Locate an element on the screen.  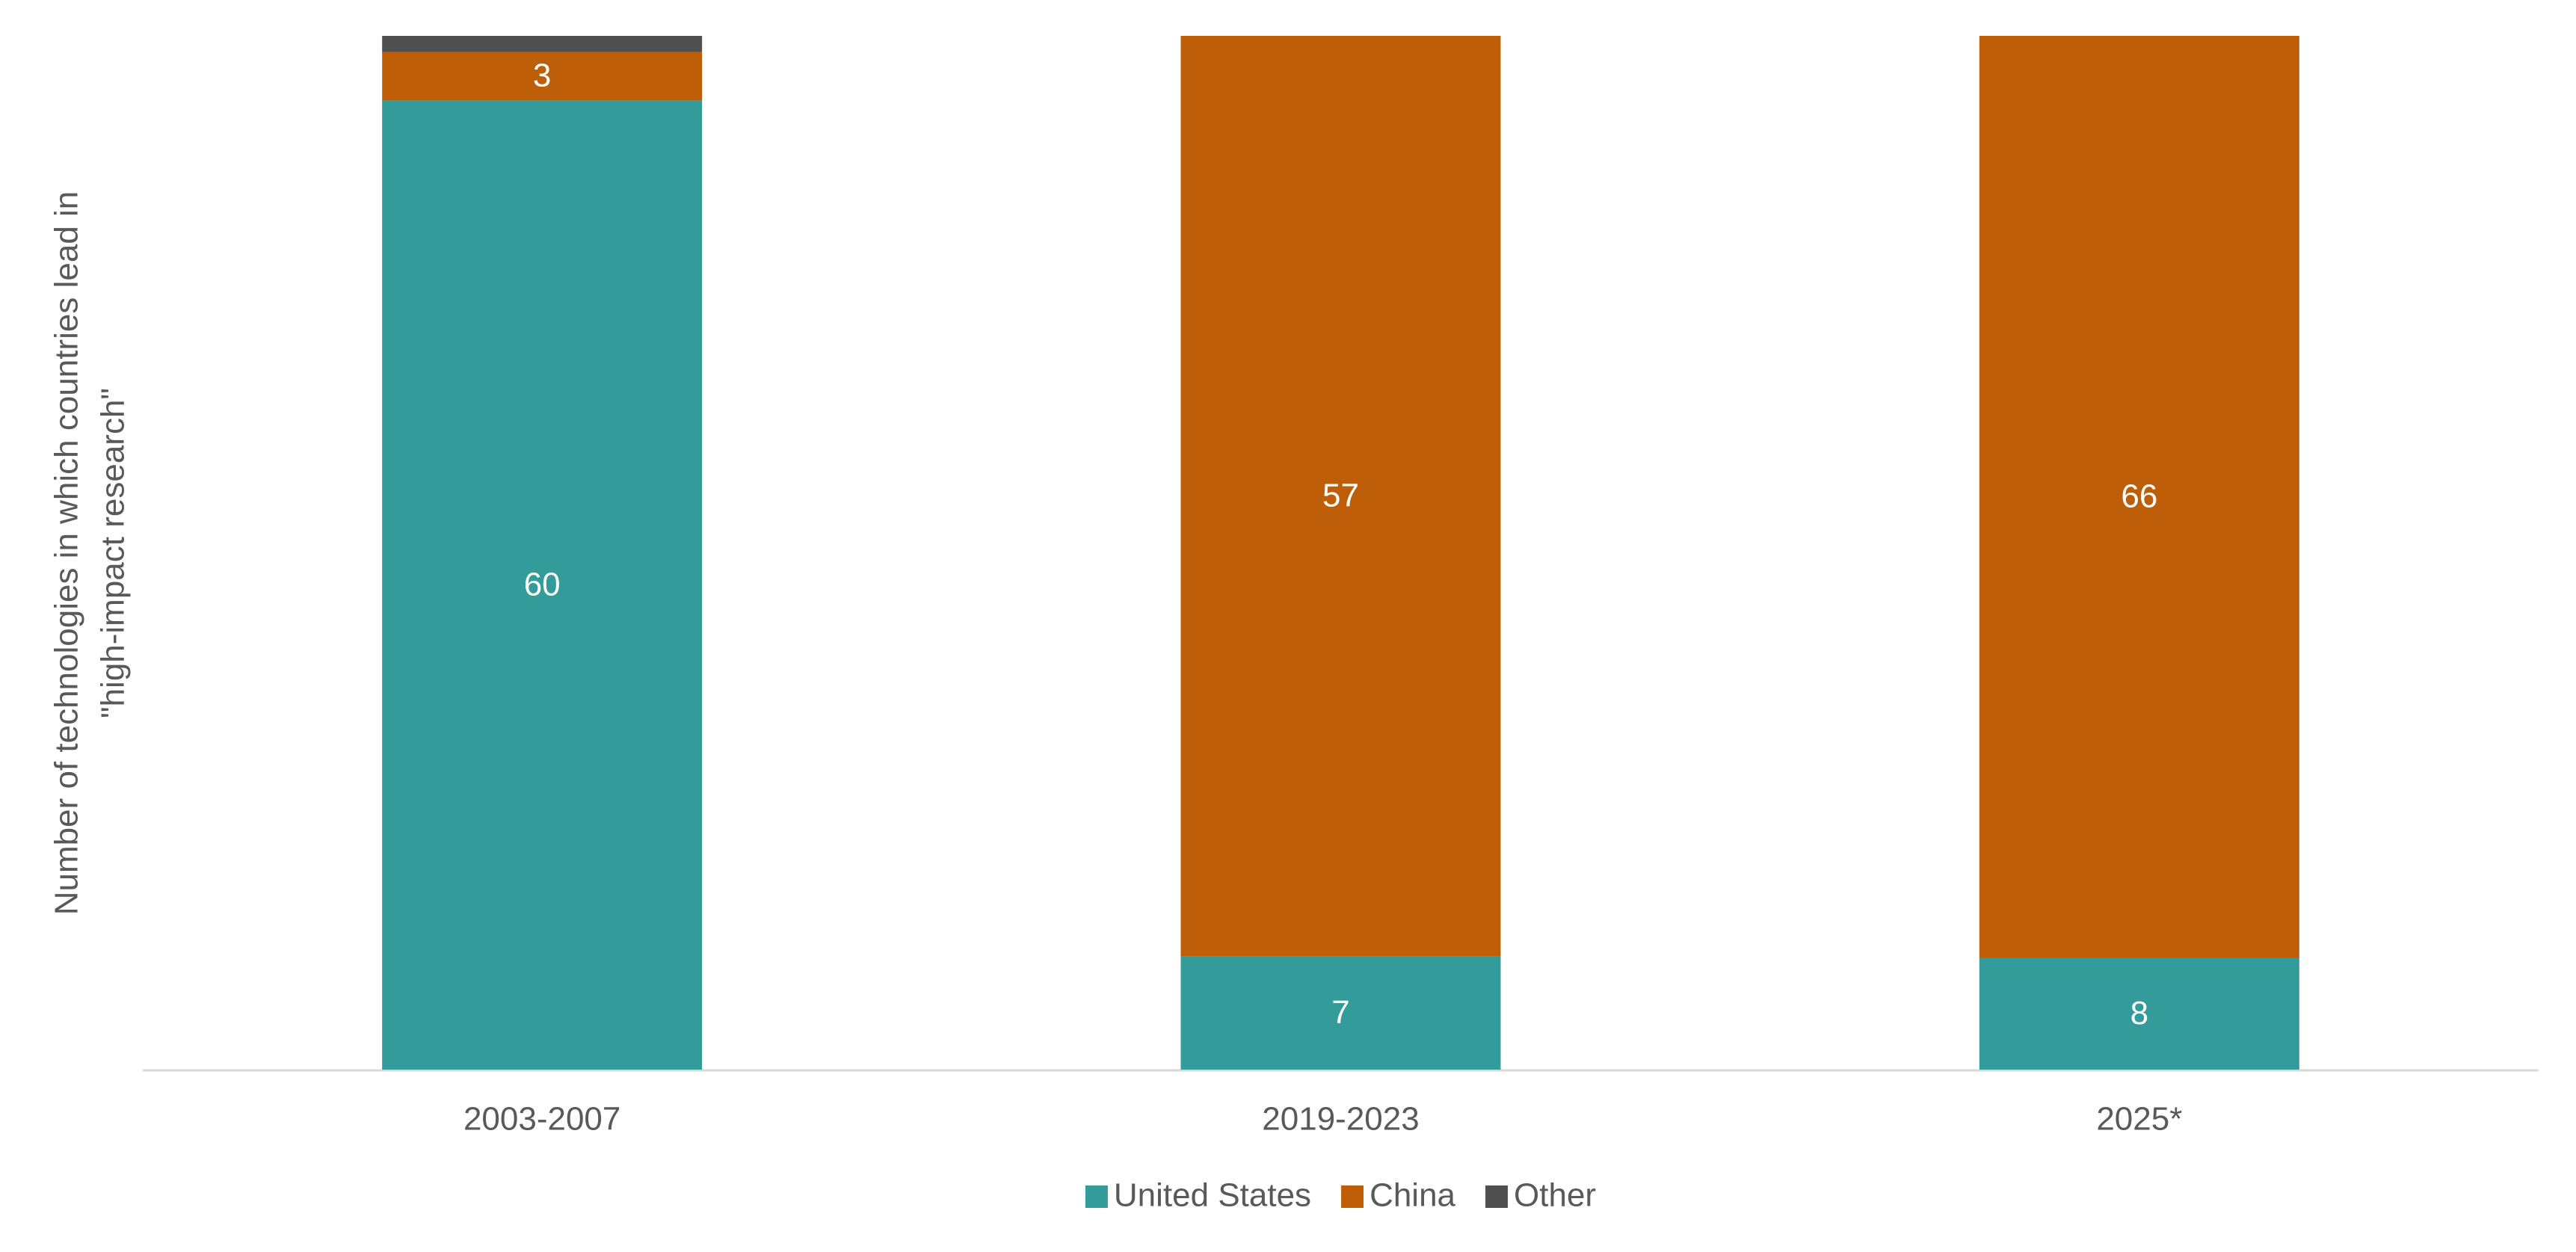
legend-label: China is located at coordinates (1412, 1196).